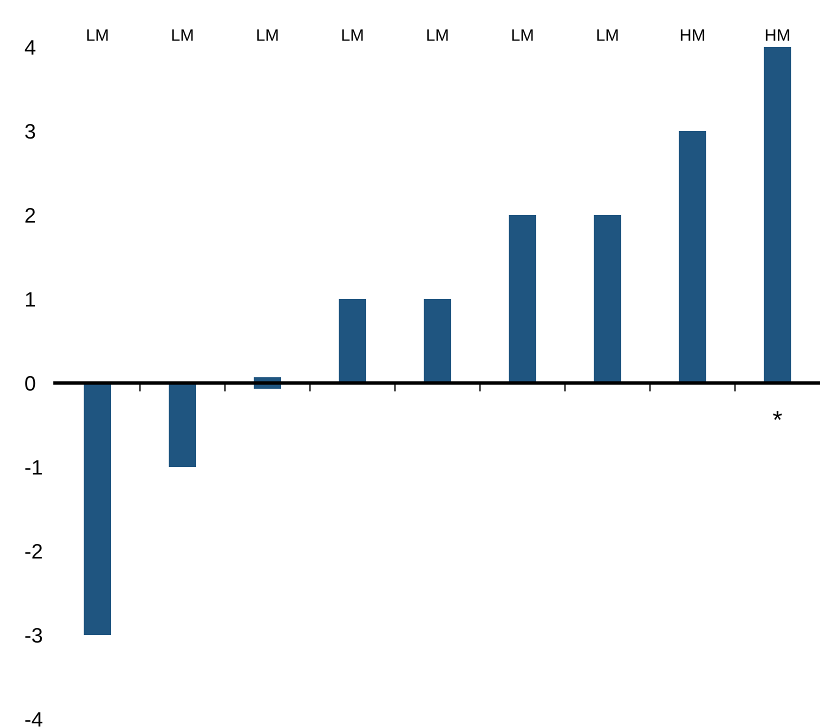  I want to click on y-tick-label: -3, so click(33, 635).